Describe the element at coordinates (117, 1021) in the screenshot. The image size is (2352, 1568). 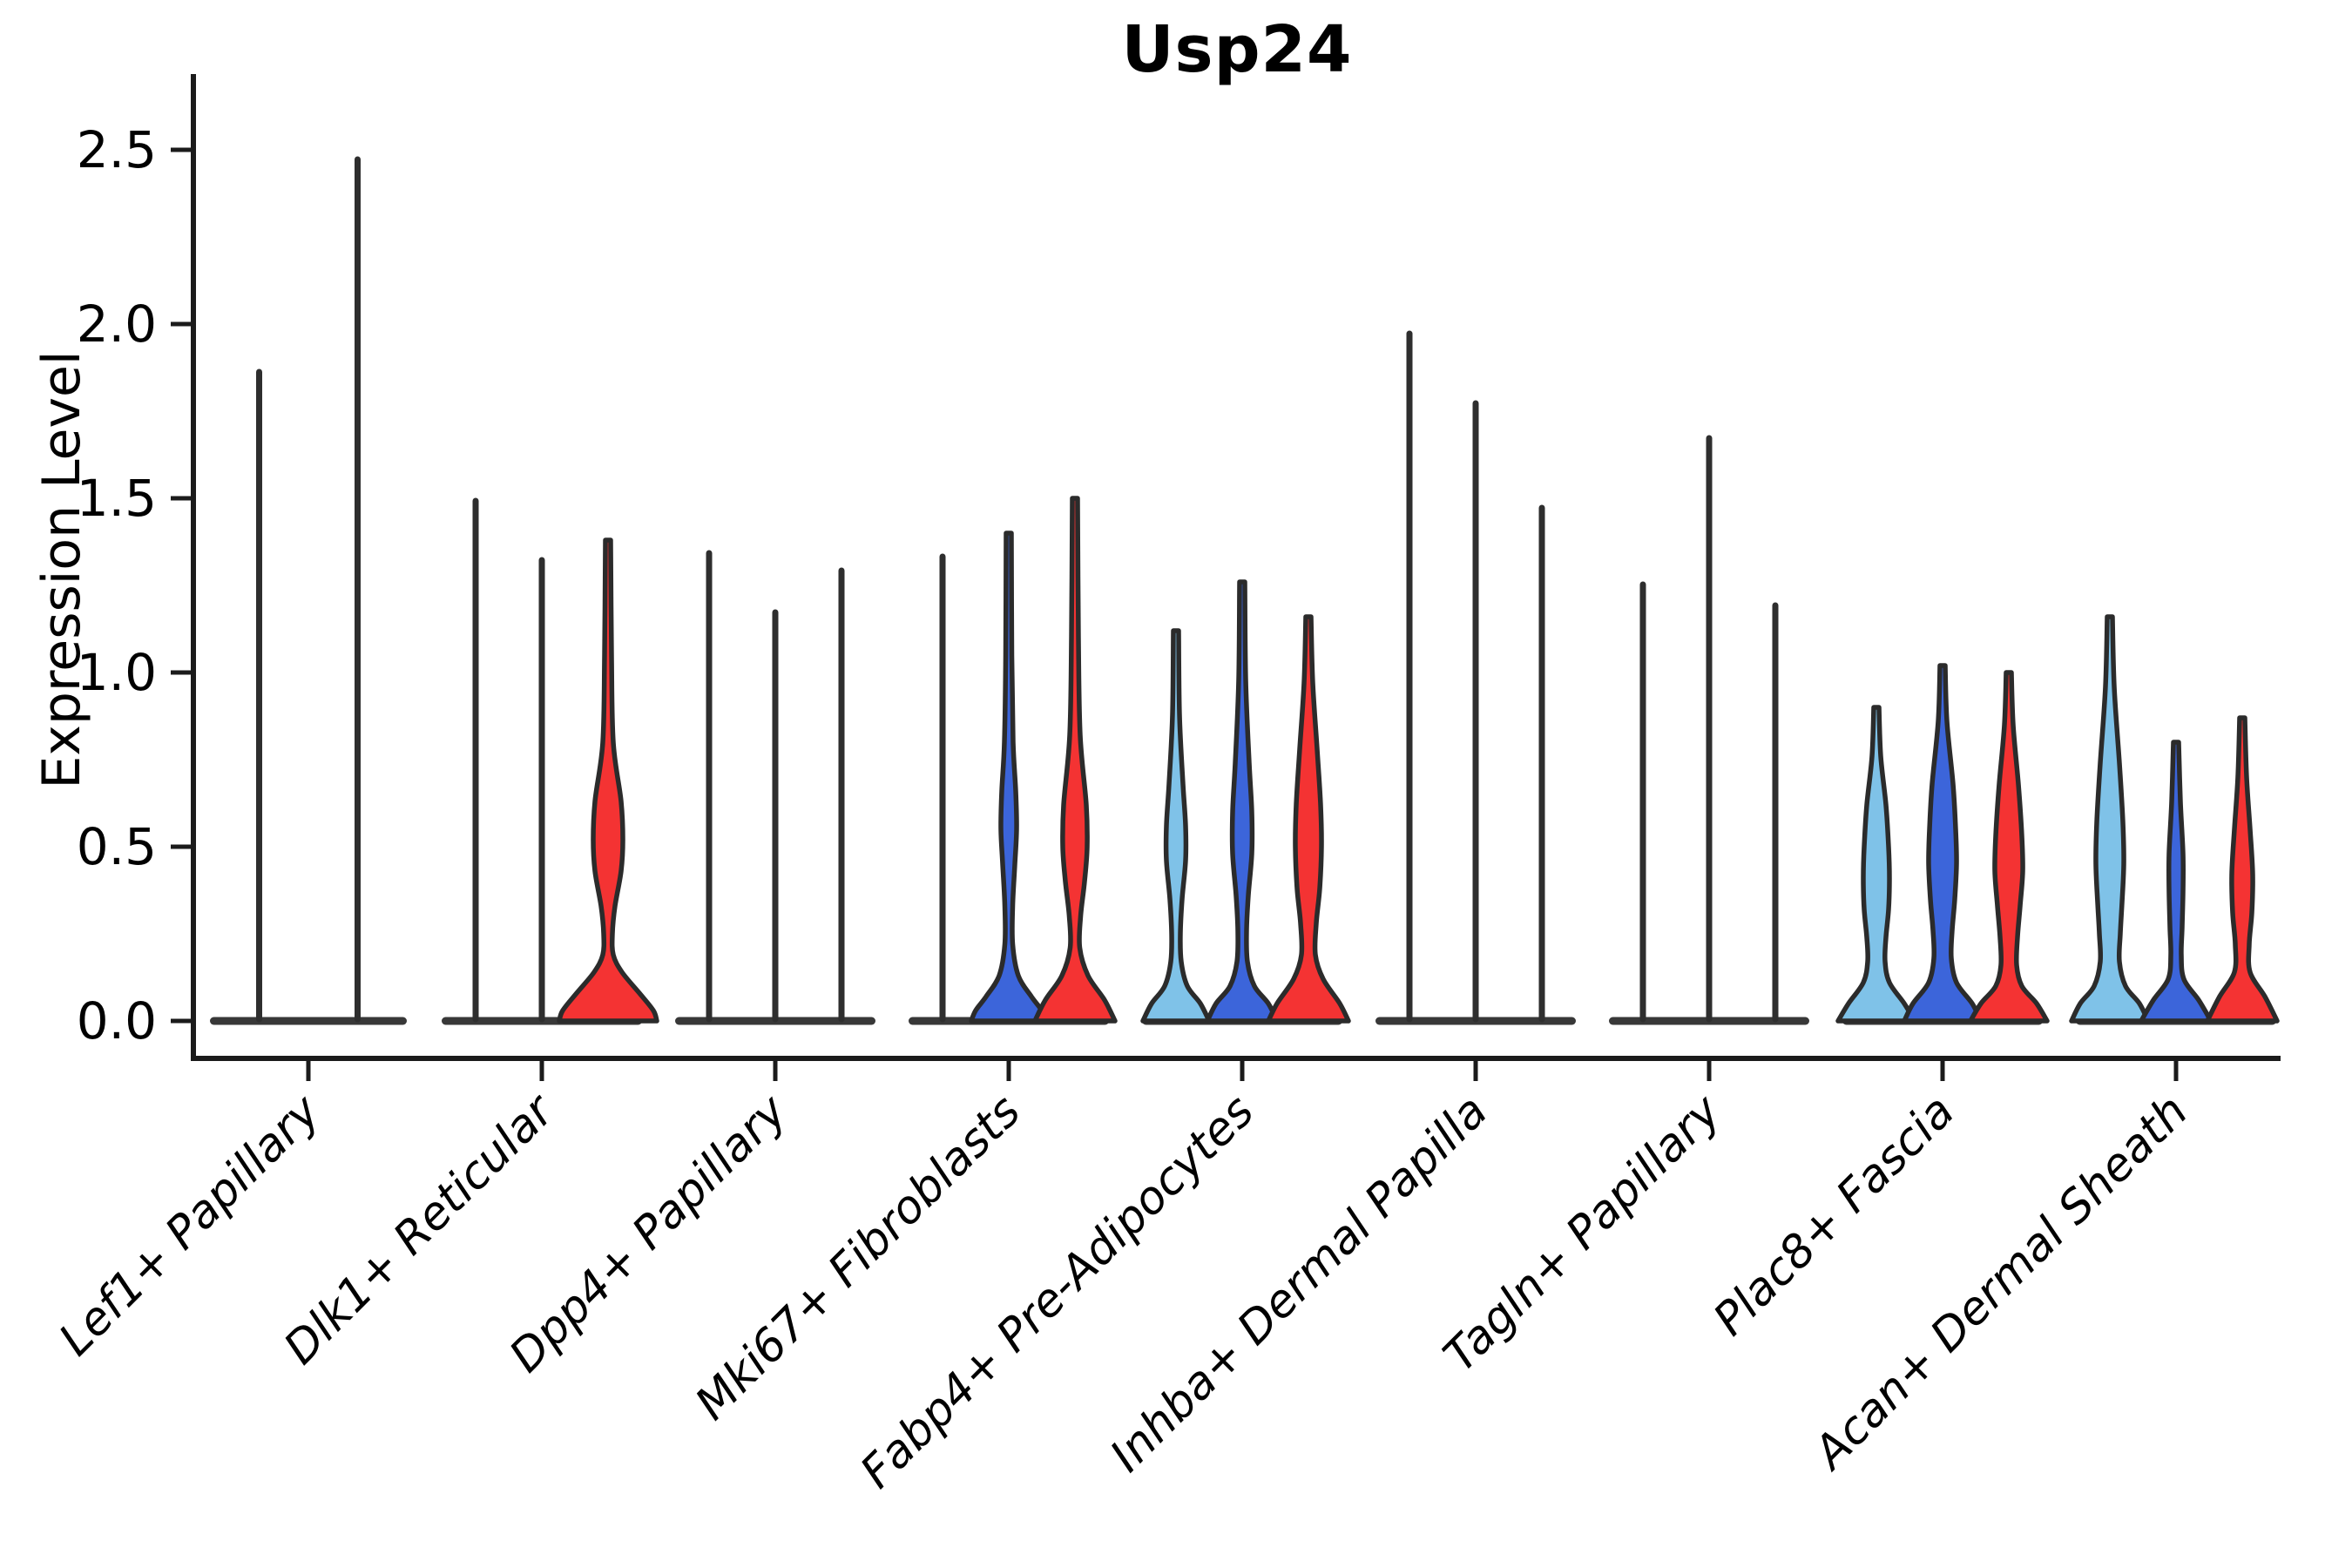
I see `y-tick-label: 0.0` at that location.